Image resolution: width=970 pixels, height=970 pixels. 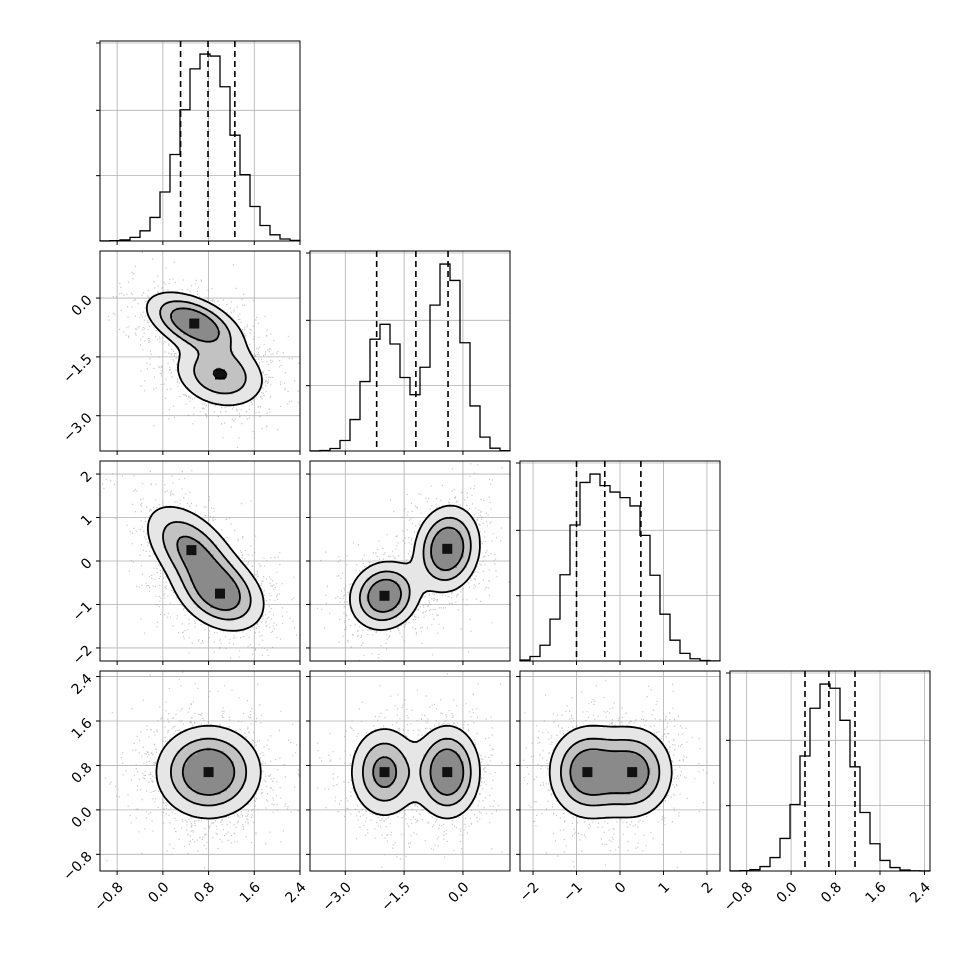 What do you see at coordinates (920, 892) in the screenshot?
I see `x-tick-label: 2.4` at bounding box center [920, 892].